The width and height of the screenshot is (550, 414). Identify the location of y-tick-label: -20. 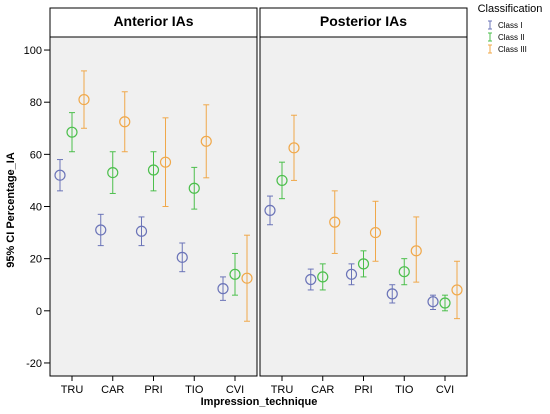
(34, 364).